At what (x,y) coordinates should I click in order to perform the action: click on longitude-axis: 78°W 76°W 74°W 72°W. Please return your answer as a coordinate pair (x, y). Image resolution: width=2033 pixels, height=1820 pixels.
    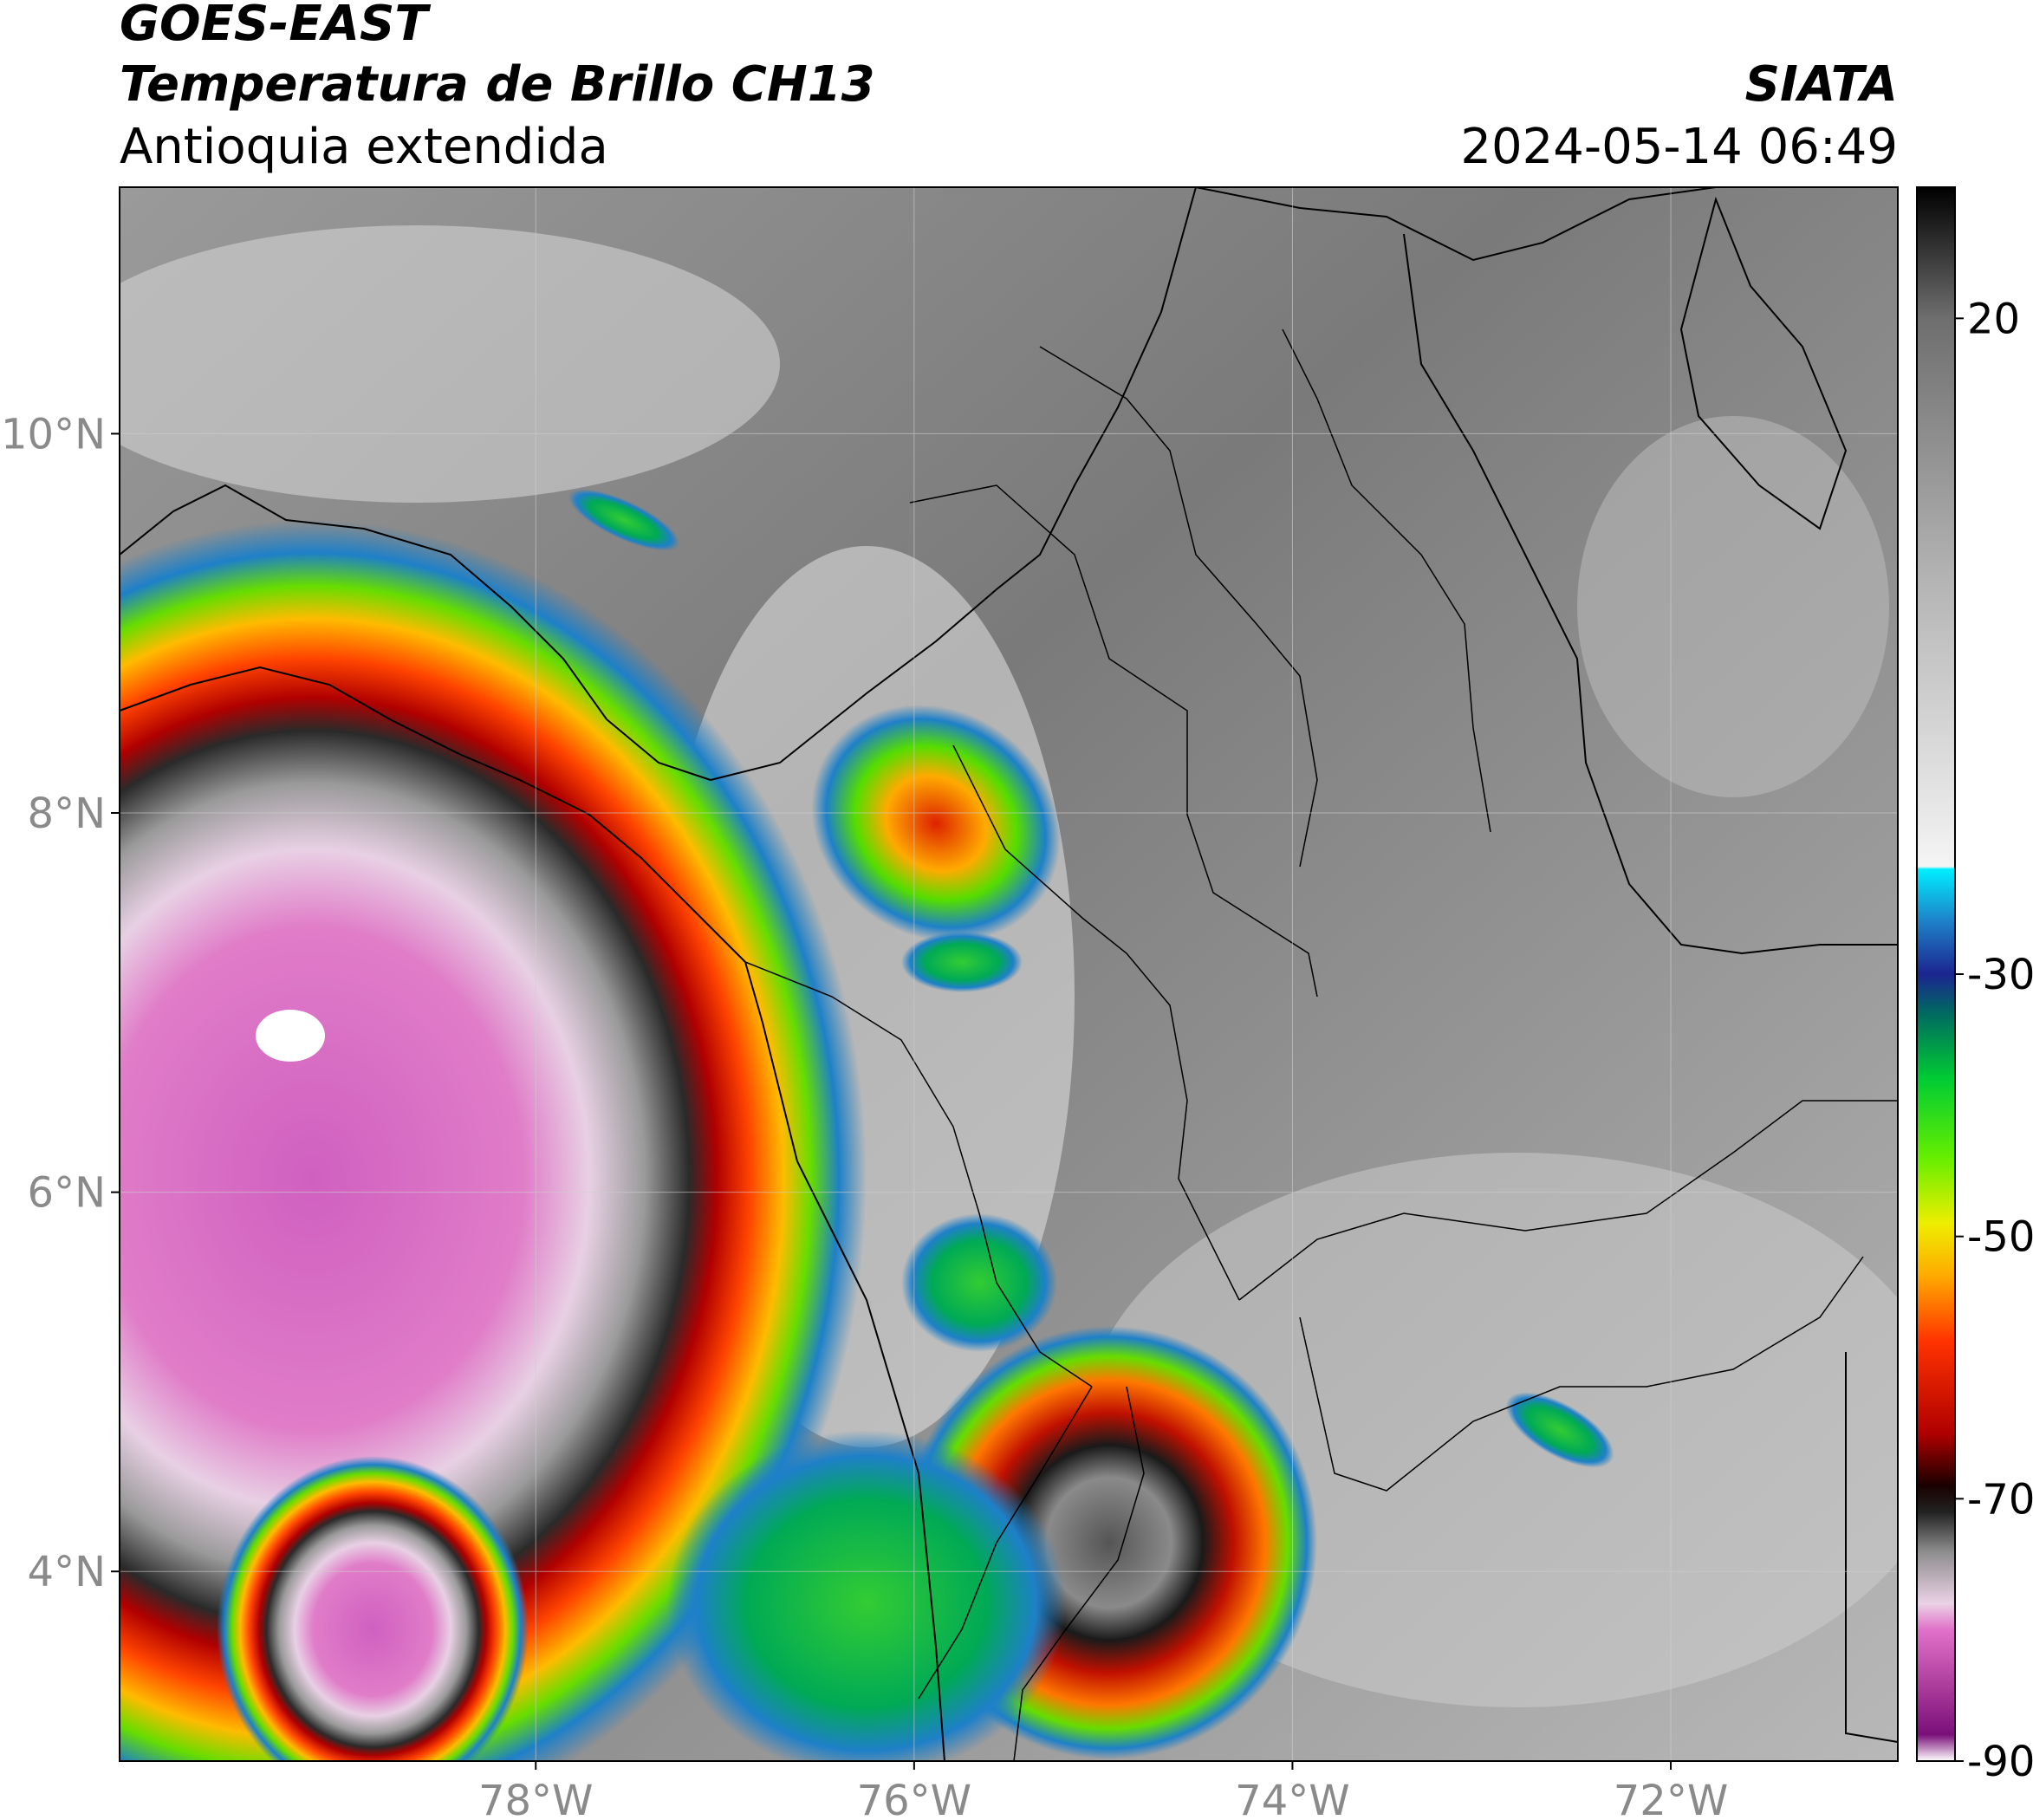
    Looking at the image, I should click on (1103, 1790).